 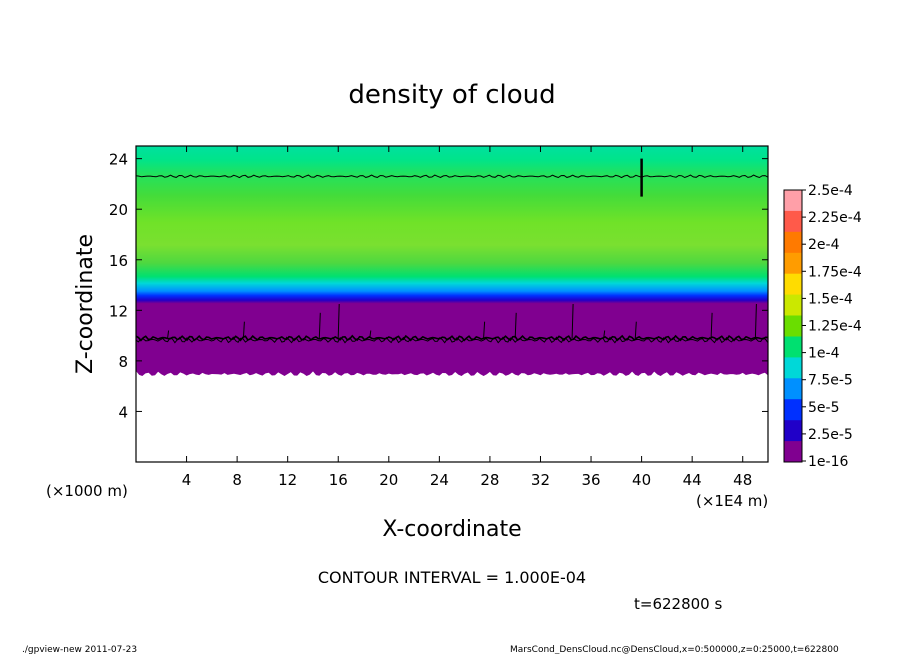 I want to click on footer-left-text: ./gpview-new 2011-07-23, so click(x=79, y=649).